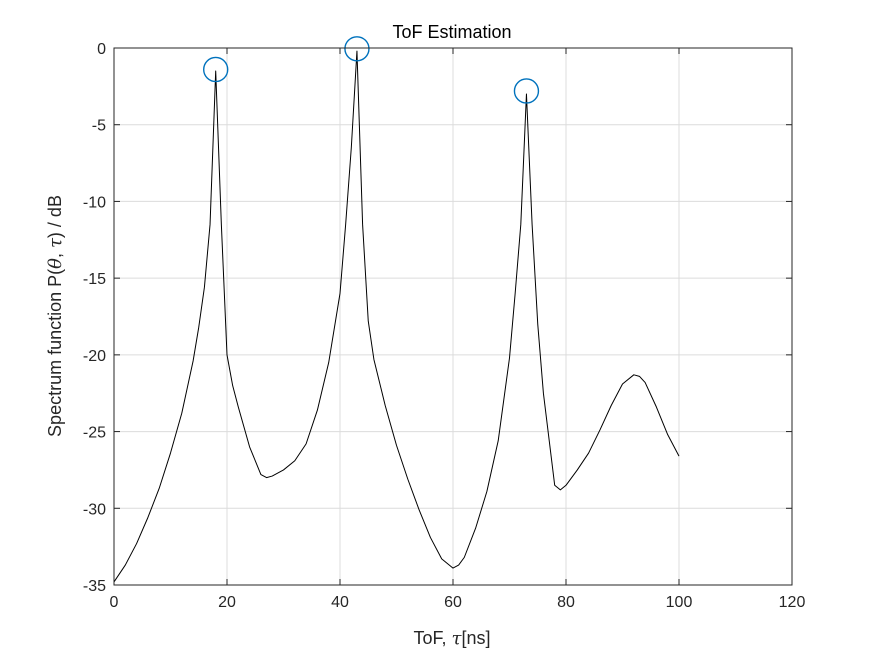  I want to click on y-tick-label: -35, so click(94, 586).